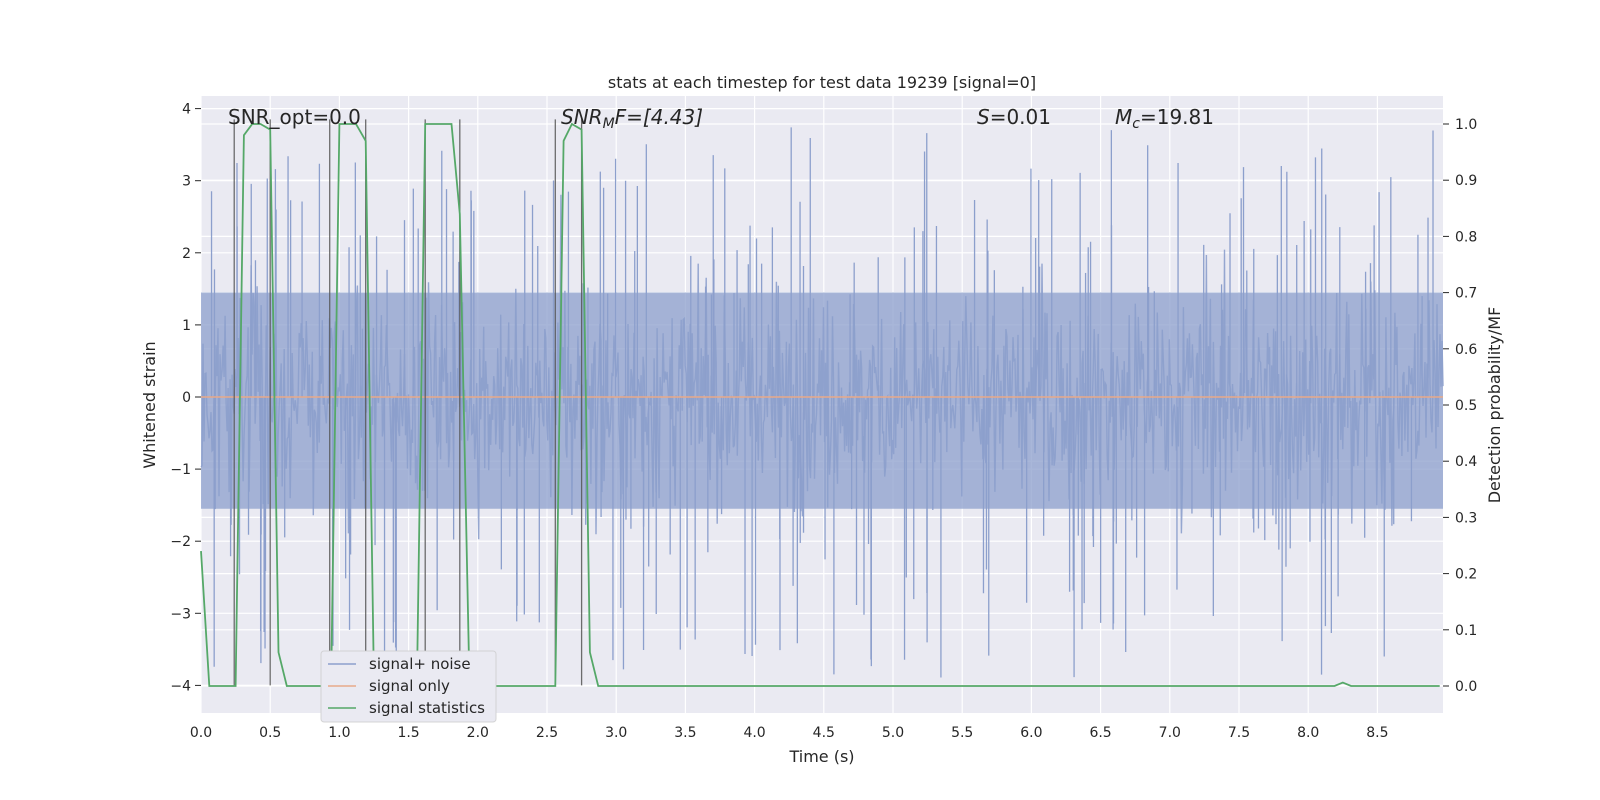  I want to click on x-tick-label: 0.0, so click(201, 733).